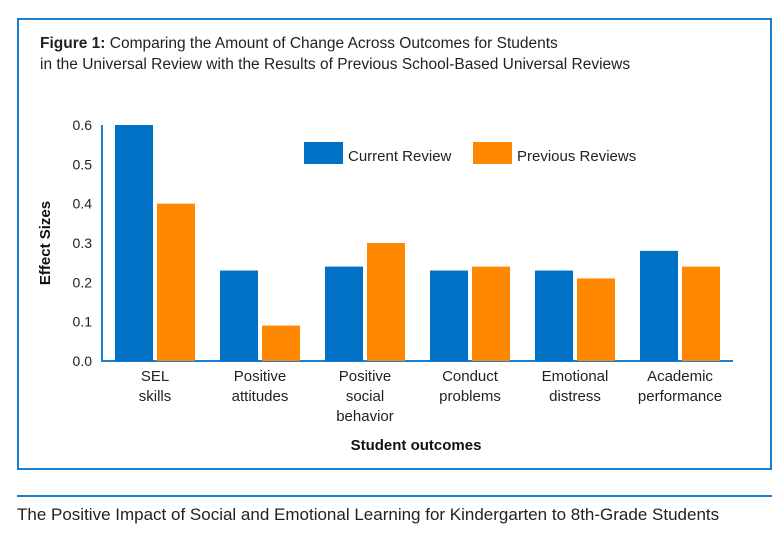 Image resolution: width=783 pixels, height=536 pixels. I want to click on x-tick-label: Conduct, so click(470, 376).